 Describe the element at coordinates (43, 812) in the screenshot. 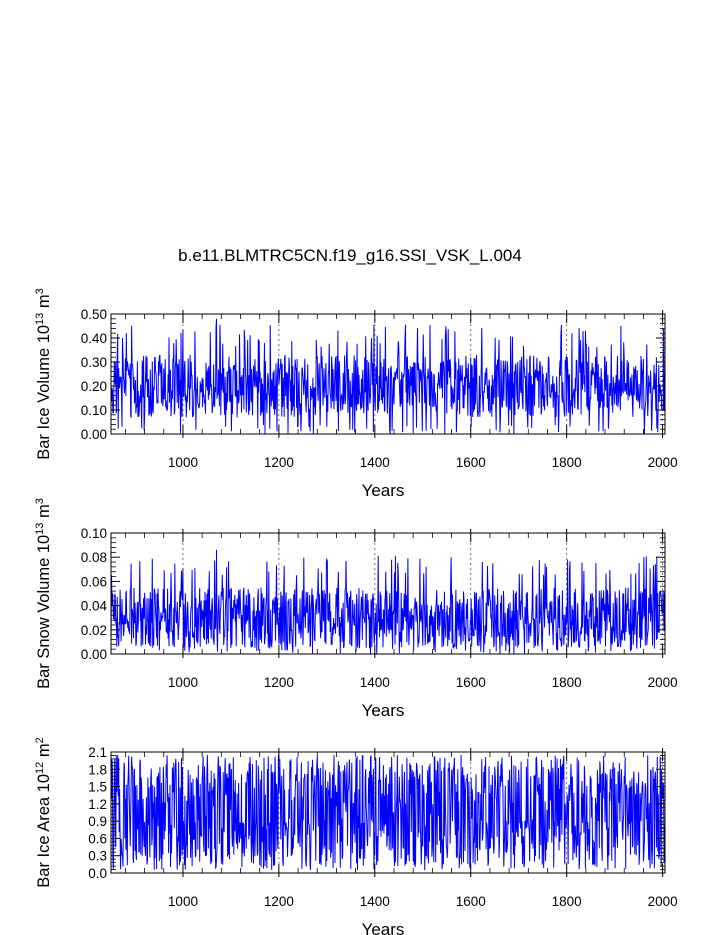

I see `y-axis-label: Bar Ice Area 1012 m2` at that location.